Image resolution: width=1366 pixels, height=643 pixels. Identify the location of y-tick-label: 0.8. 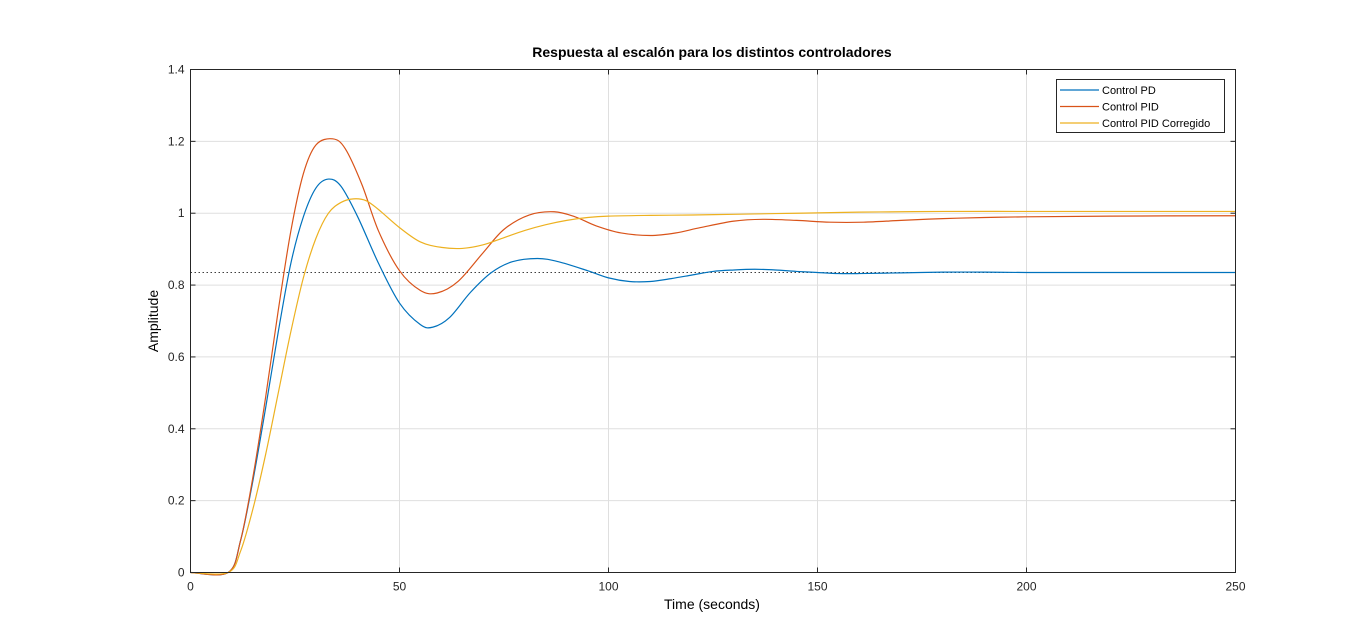
(176, 285).